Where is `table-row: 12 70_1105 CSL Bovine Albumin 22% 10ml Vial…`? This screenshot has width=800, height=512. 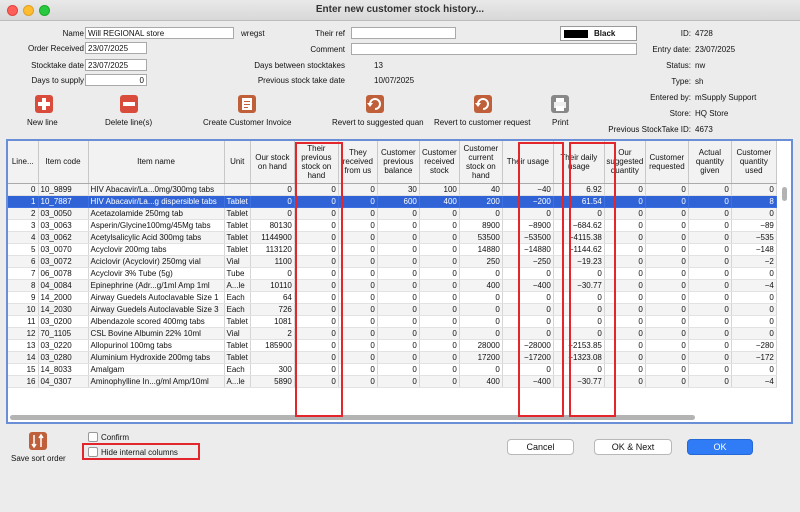 table-row: 12 70_1105 CSL Bovine Albumin 22% 10ml Vial… is located at coordinates (392, 333).